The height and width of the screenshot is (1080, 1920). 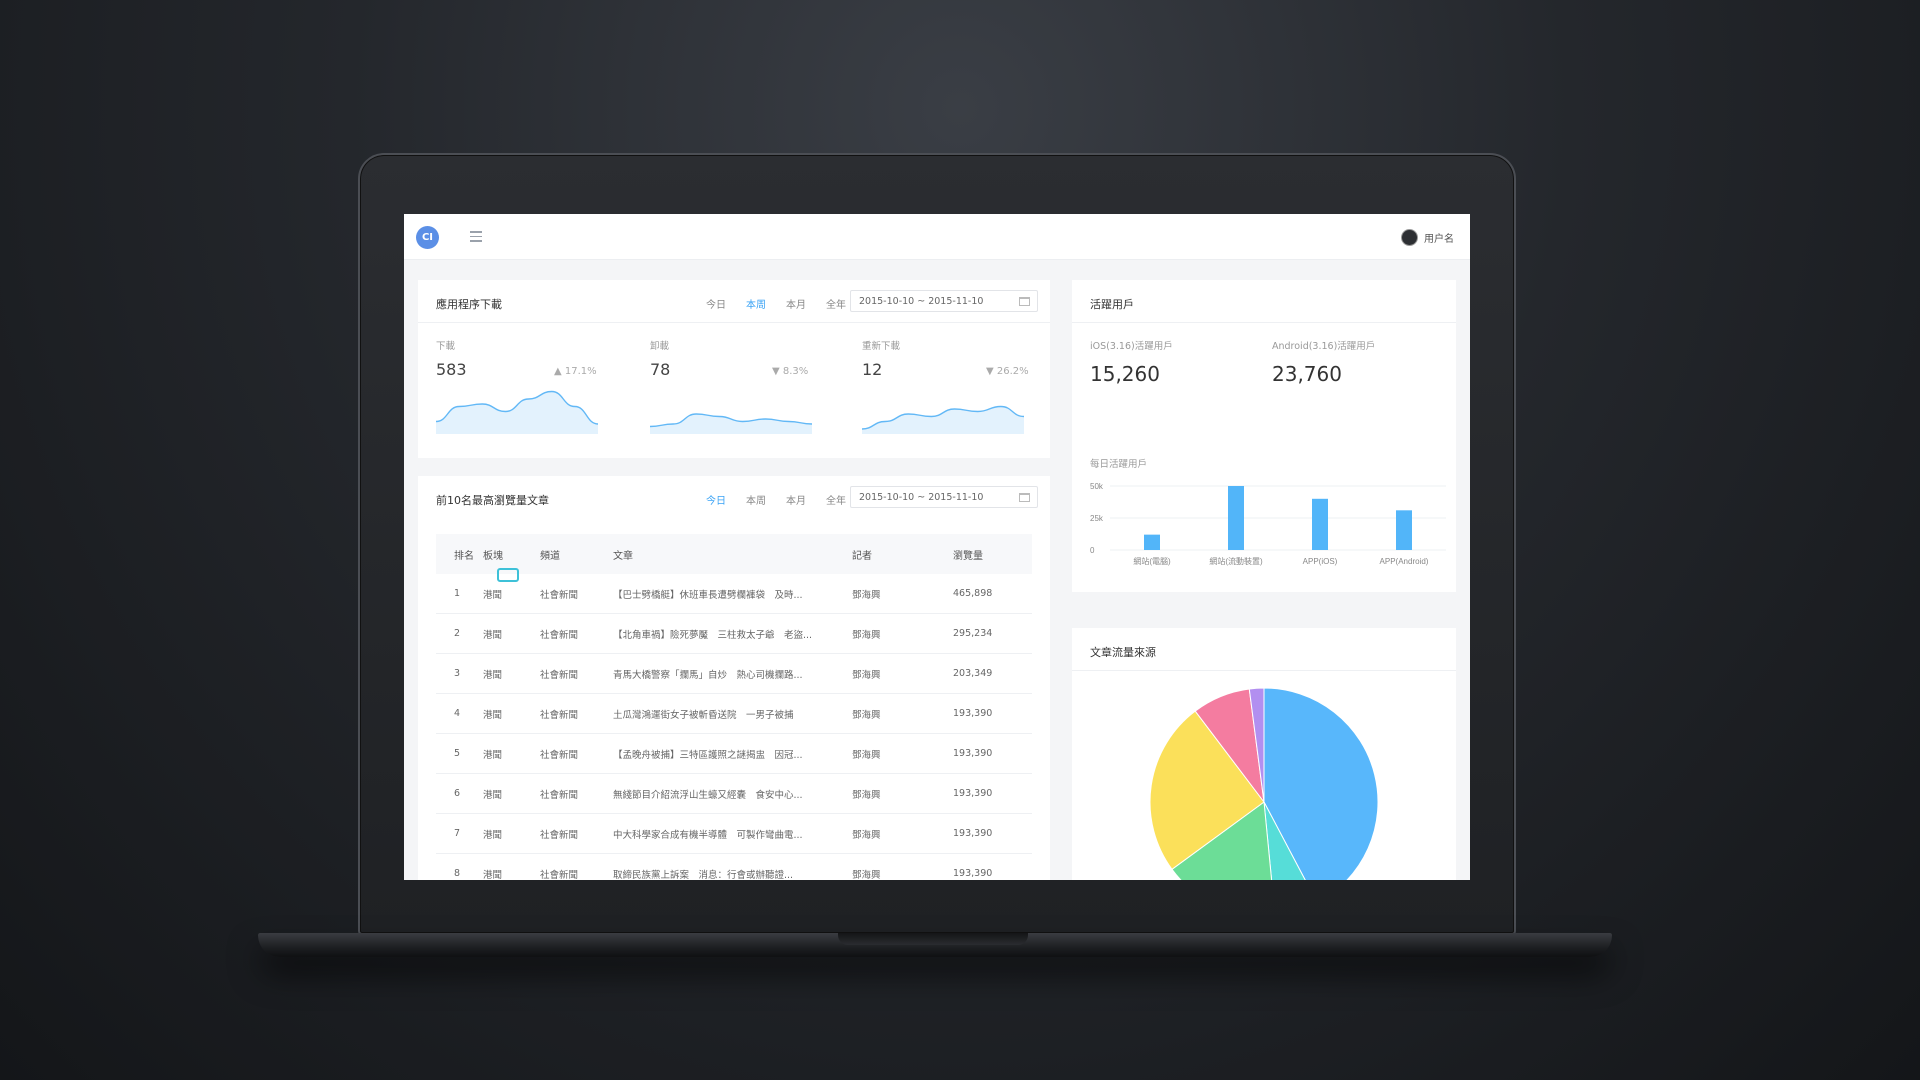 I want to click on traffic-source-panel: 文章流量來源, so click(x=1264, y=754).